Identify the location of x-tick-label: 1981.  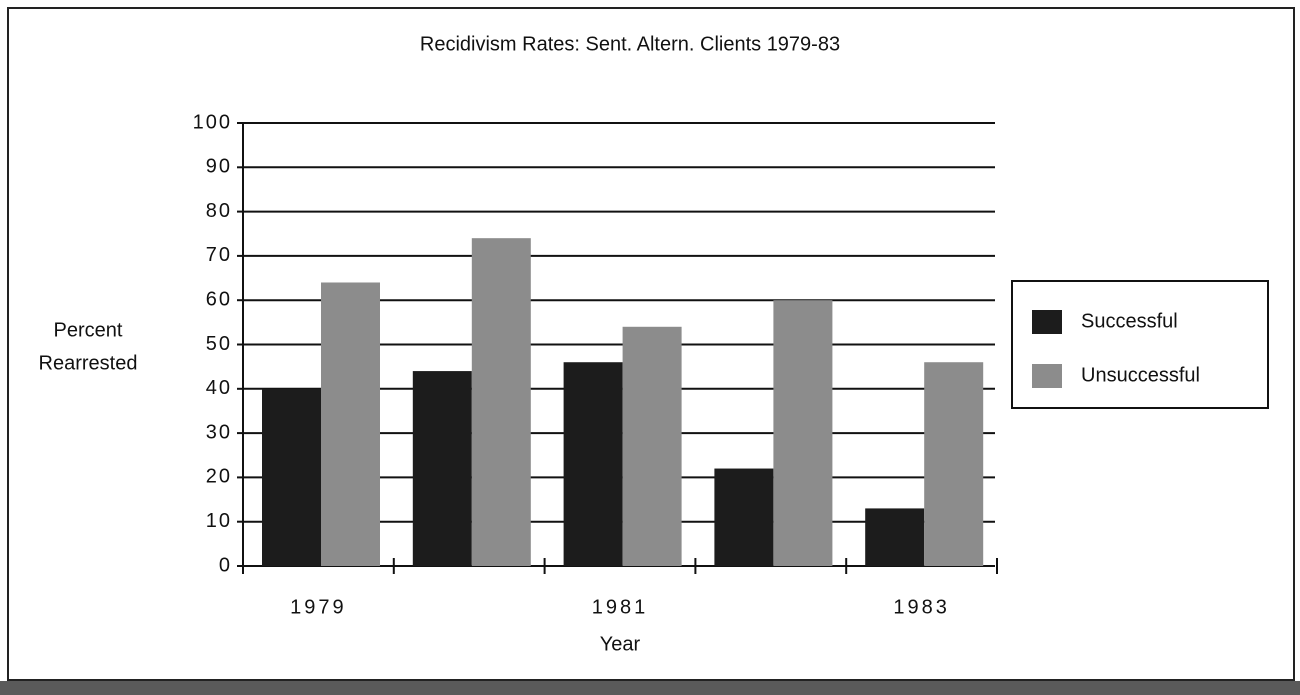
(620, 607).